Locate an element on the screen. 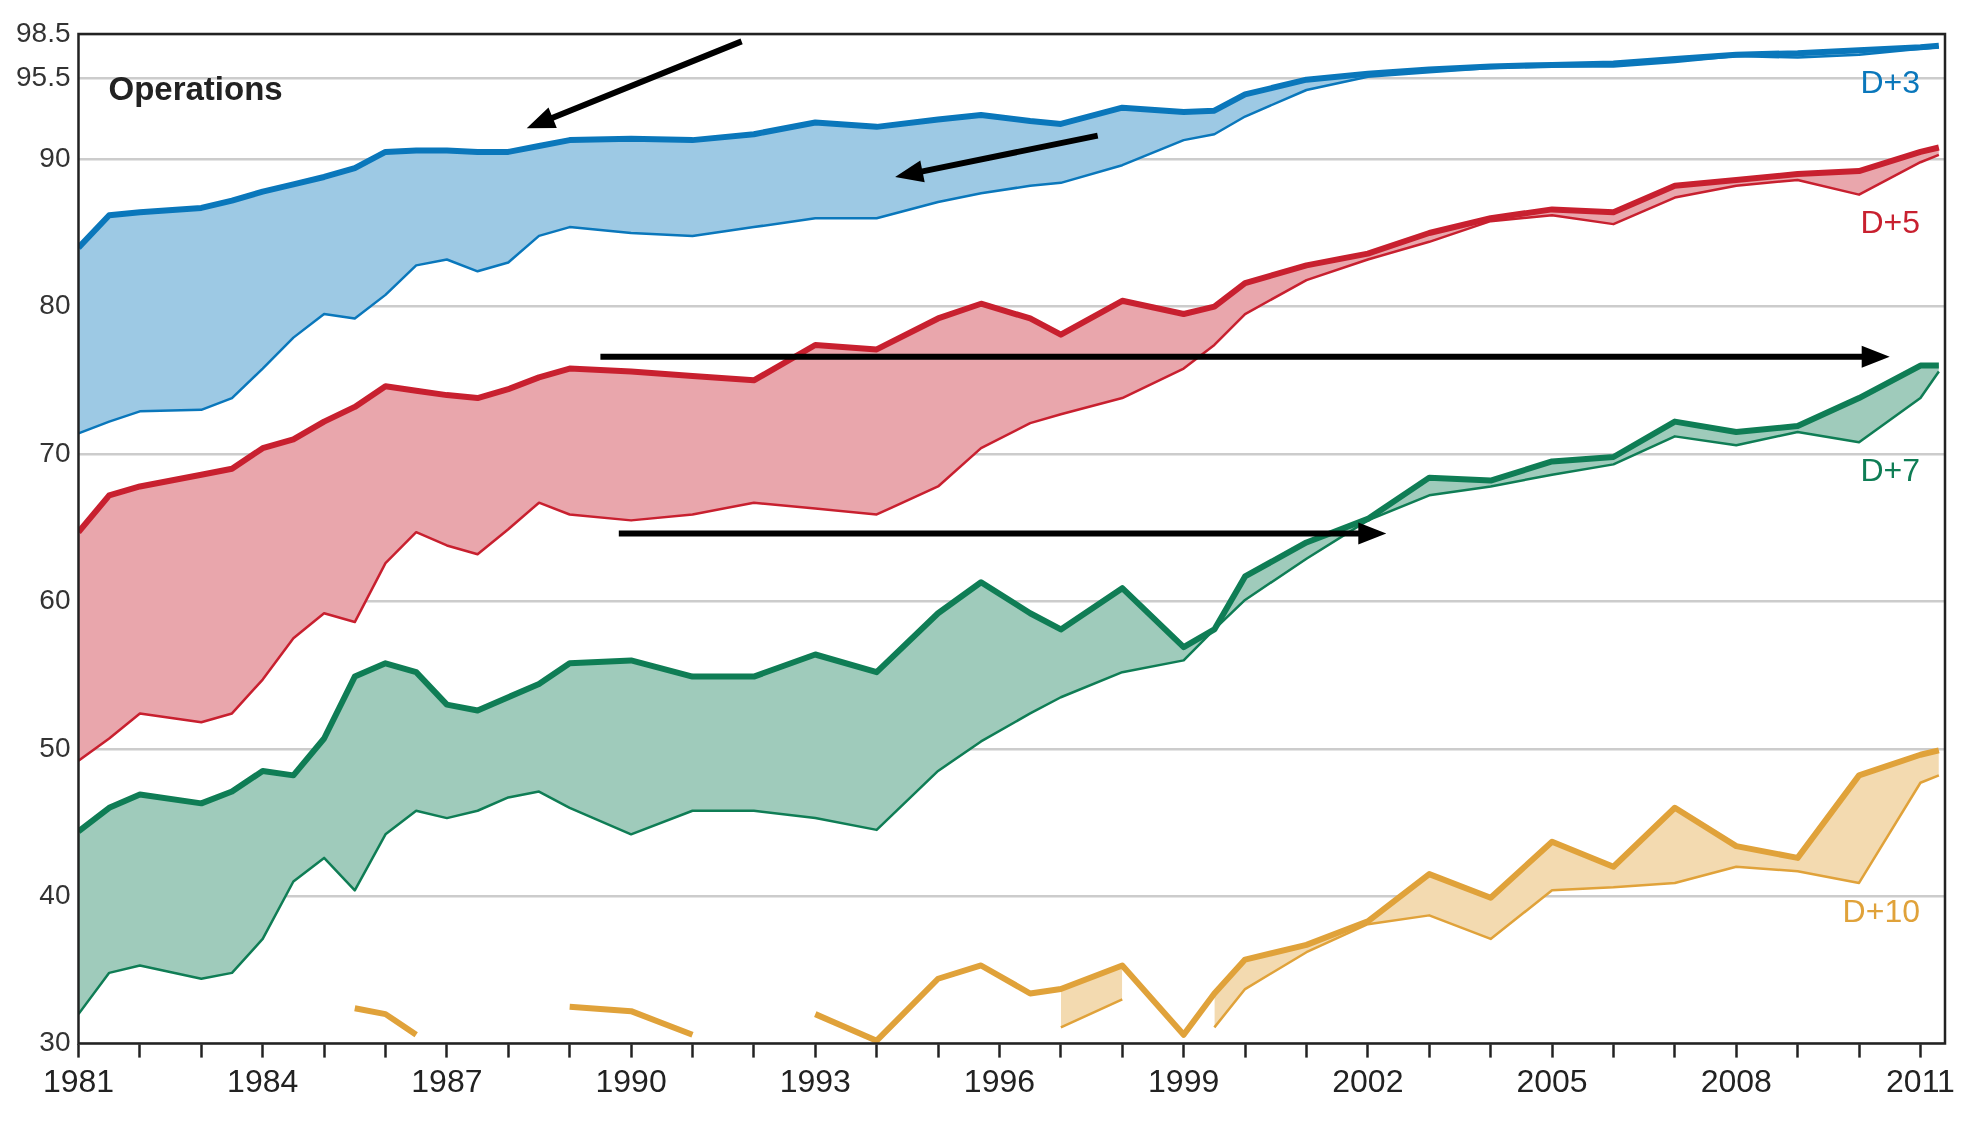  x-tick-label: 1981 is located at coordinates (78, 1080).